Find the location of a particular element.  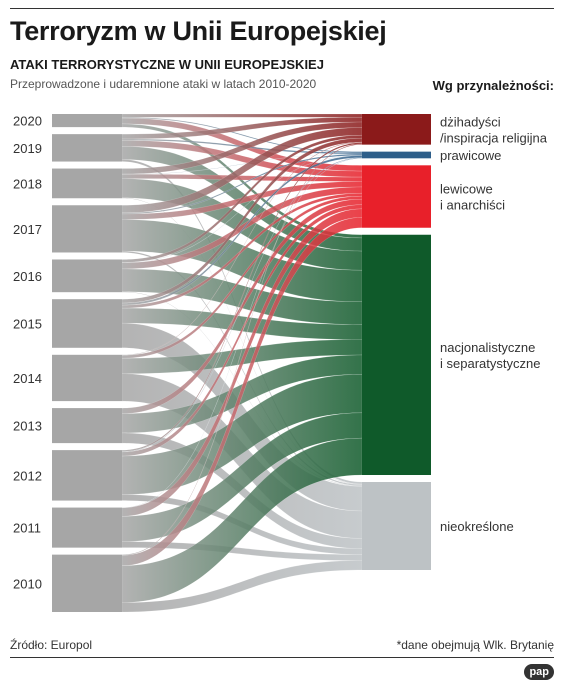

category-label-separatist: nacjonalistyczne i separatystyczne is located at coordinates (490, 355).